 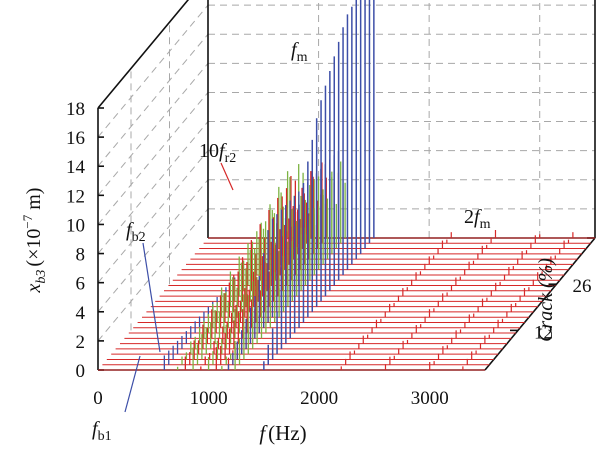 I want to click on annotation-10fr2-sub: r2, so click(x=231, y=158).